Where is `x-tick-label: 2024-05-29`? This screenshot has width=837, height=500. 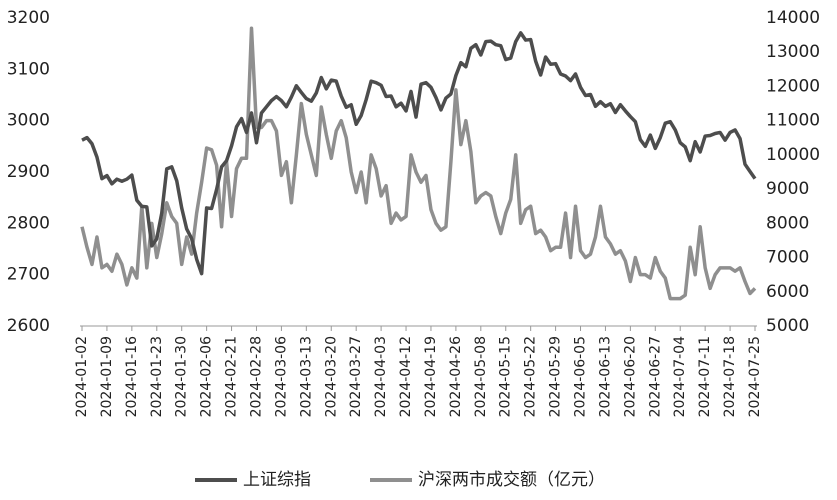 x-tick-label: 2024-05-29 is located at coordinates (556, 376).